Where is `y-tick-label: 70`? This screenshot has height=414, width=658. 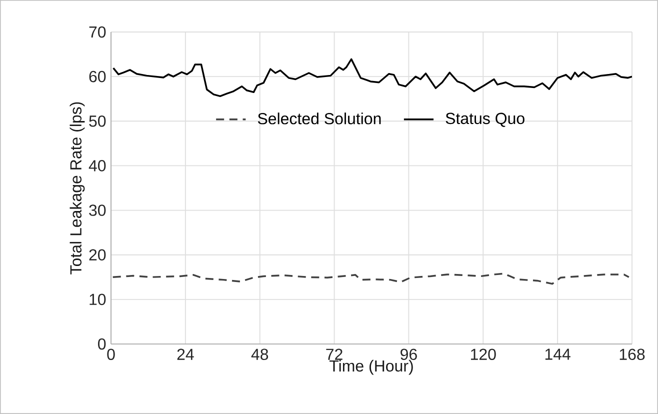
y-tick-label: 70 is located at coordinates (97, 32).